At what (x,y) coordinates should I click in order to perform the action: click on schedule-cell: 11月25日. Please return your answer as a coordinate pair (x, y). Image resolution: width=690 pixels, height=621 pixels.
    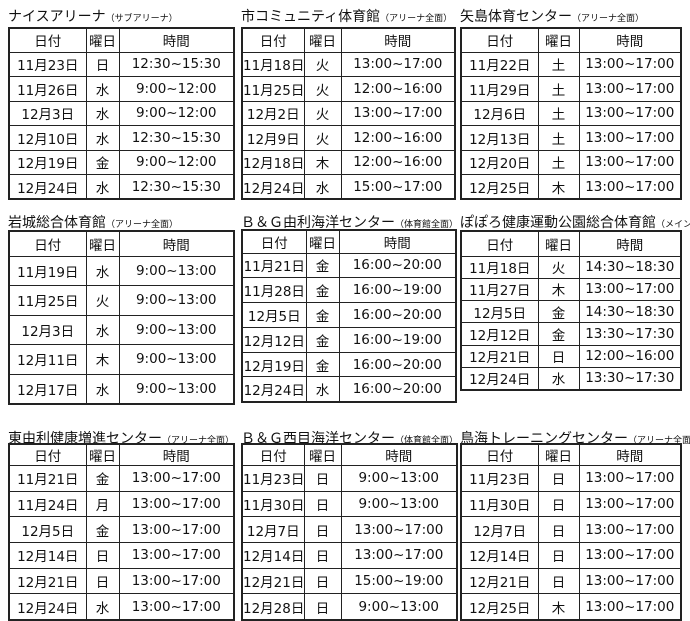
    Looking at the image, I should click on (273, 89).